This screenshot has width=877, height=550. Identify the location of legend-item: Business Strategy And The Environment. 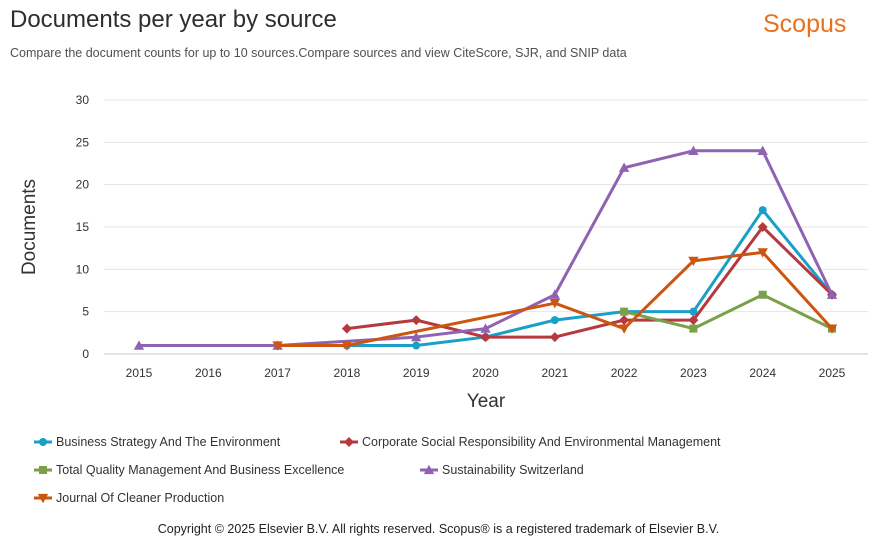
(157, 442).